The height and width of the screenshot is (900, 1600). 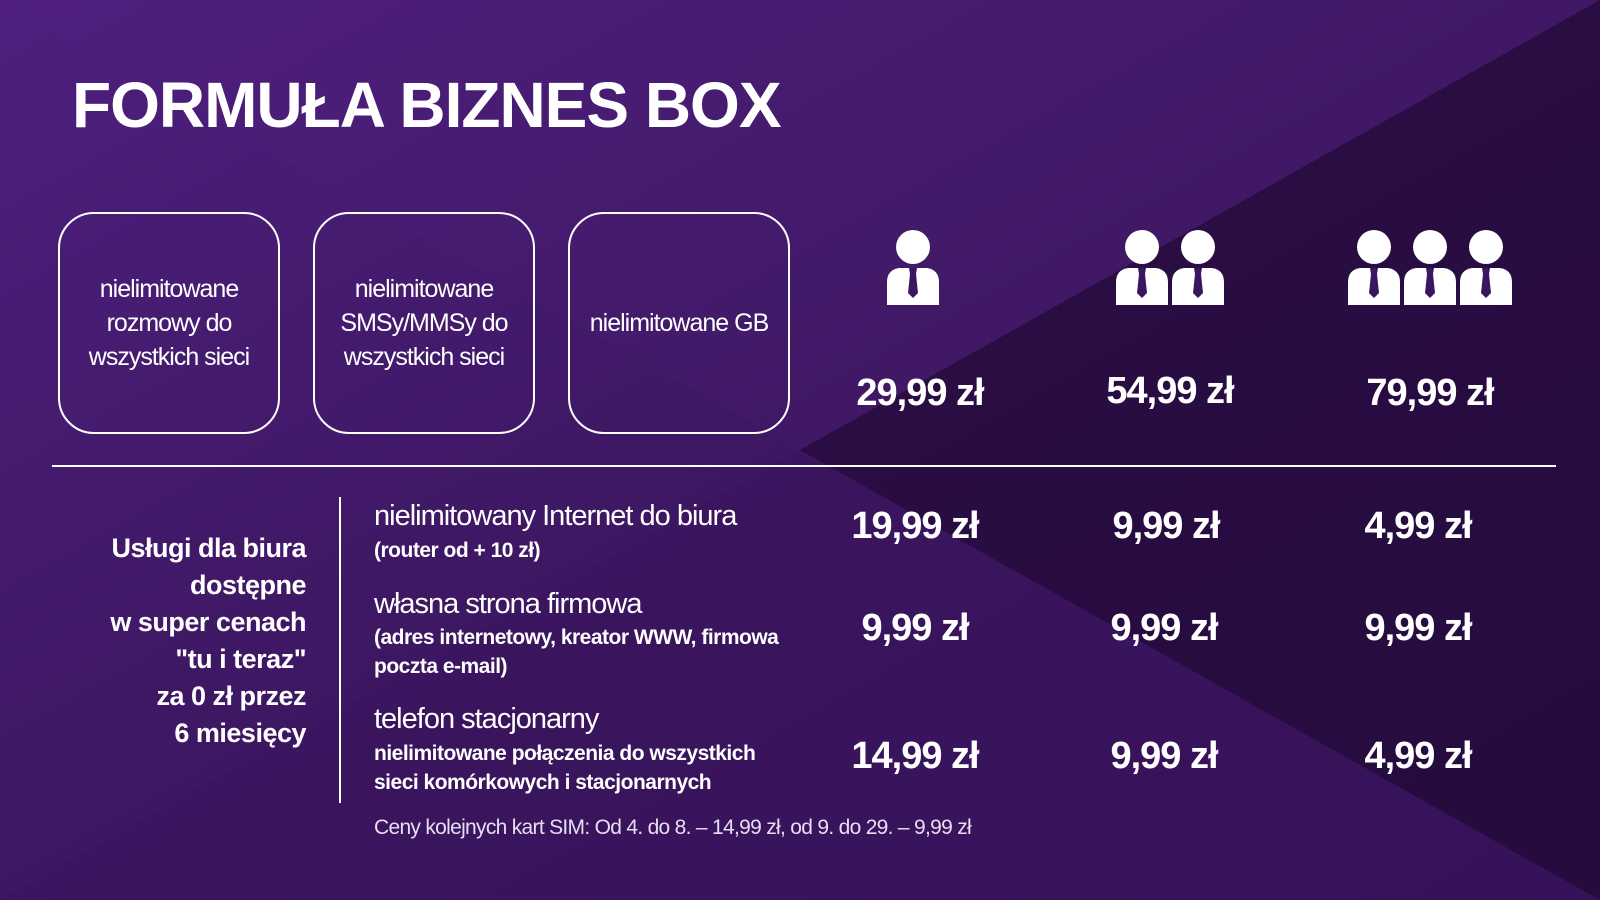 I want to click on service-note: (router od + 10 zł), so click(x=457, y=550).